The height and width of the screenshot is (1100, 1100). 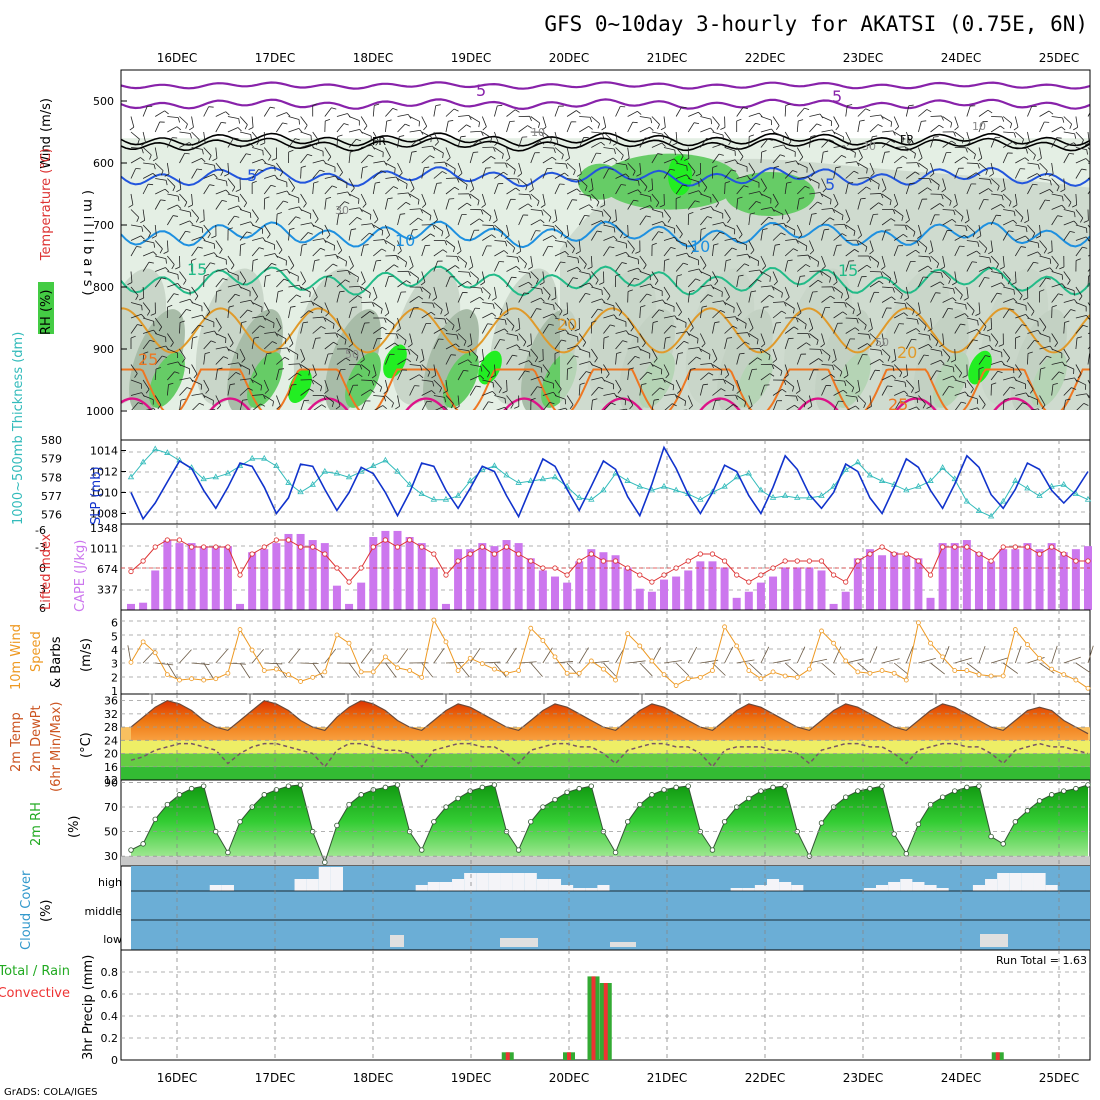 What do you see at coordinates (907, 139) in the screenshot?
I see `contour-label: FR` at bounding box center [907, 139].